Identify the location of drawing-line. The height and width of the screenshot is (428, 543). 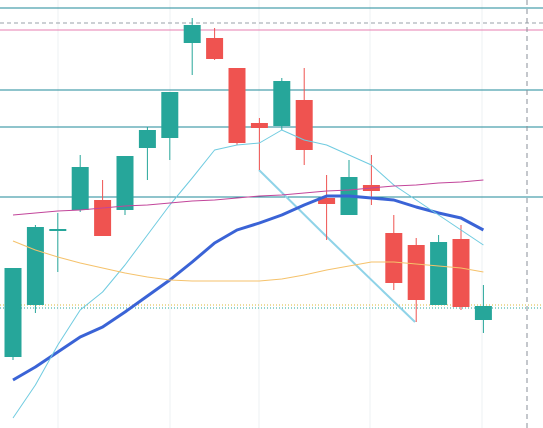
(337, 246).